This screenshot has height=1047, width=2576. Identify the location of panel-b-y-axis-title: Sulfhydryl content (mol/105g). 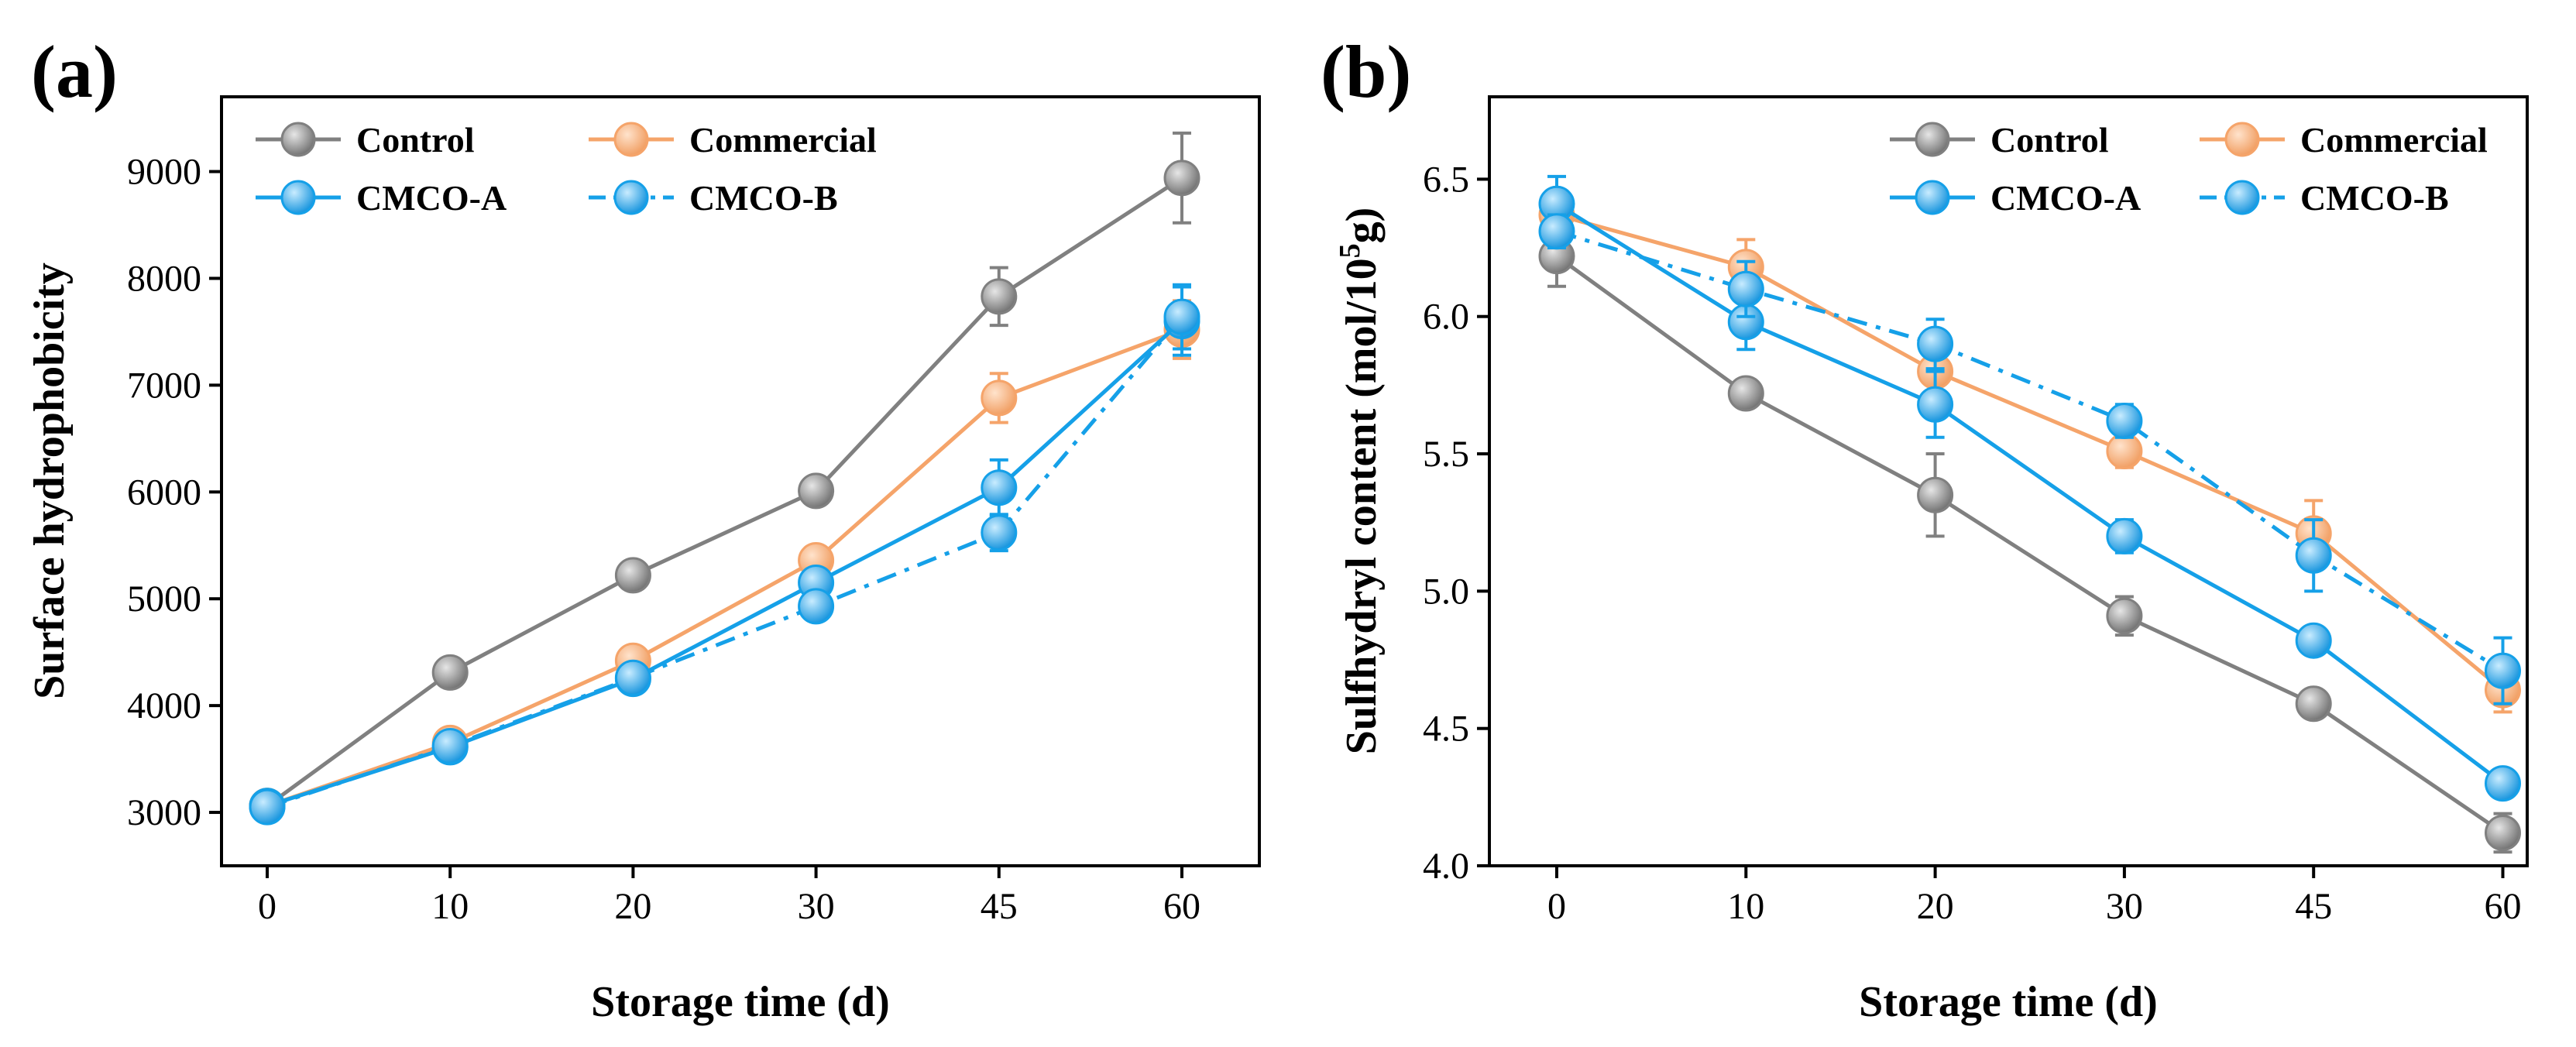
(1360, 481).